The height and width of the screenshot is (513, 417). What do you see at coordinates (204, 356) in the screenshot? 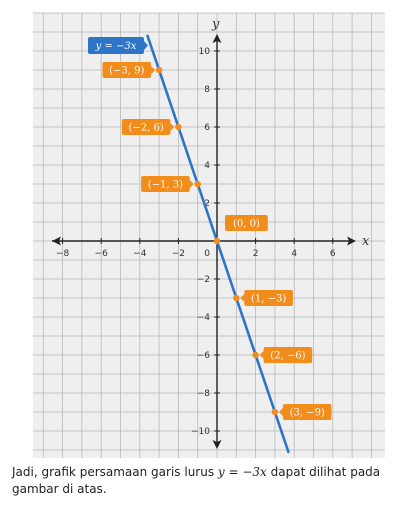
I see `y-tick-label: −6` at bounding box center [204, 356].